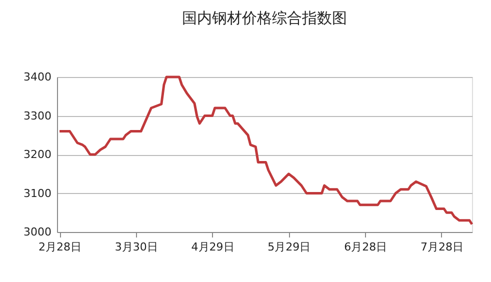 This screenshot has width=491, height=282. I want to click on y-tick-label: 3000, so click(38, 232).